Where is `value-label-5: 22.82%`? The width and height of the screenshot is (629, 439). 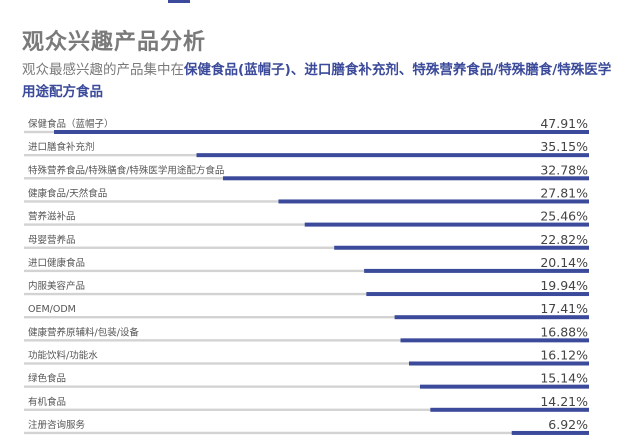 value-label-5: 22.82% is located at coordinates (564, 239).